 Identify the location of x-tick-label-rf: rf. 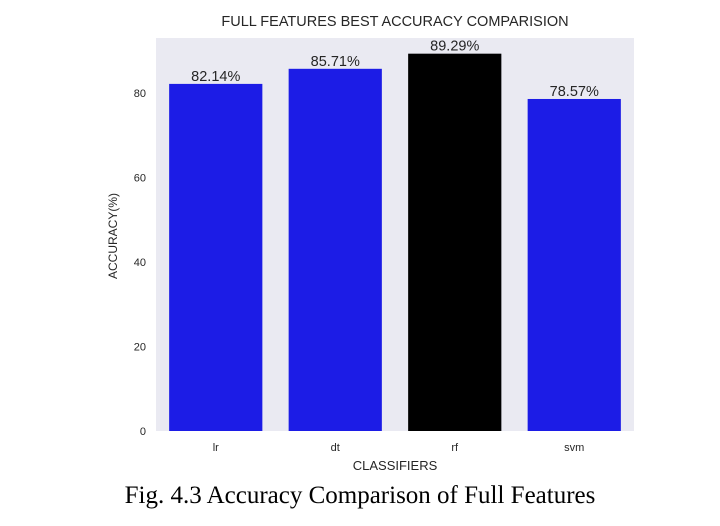
(455, 448).